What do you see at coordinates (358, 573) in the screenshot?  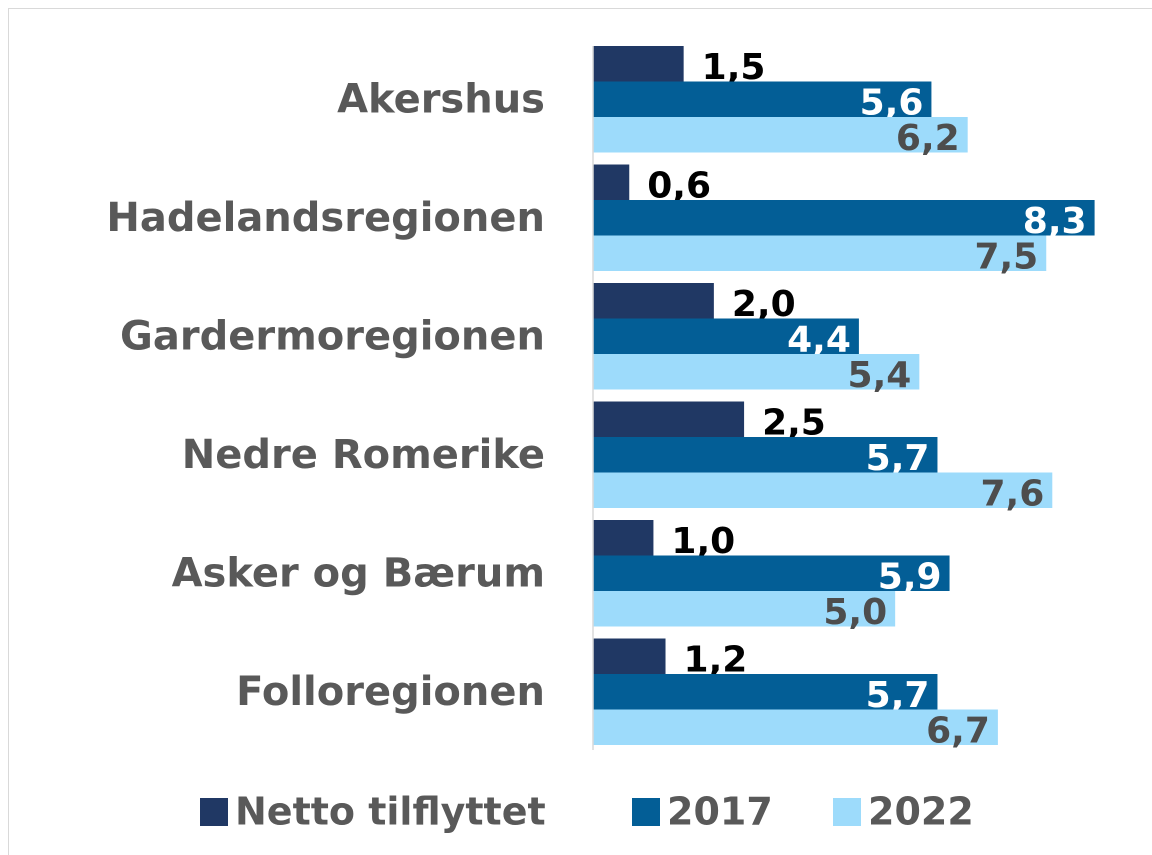 I see `category-label: Asker og Bærum` at bounding box center [358, 573].